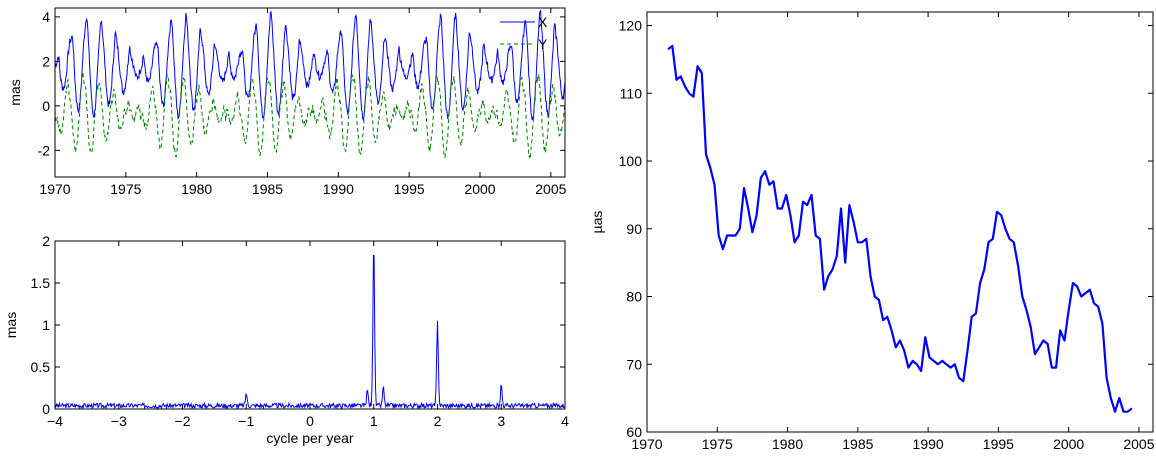  I want to click on series-line-x, so click(310, 65).